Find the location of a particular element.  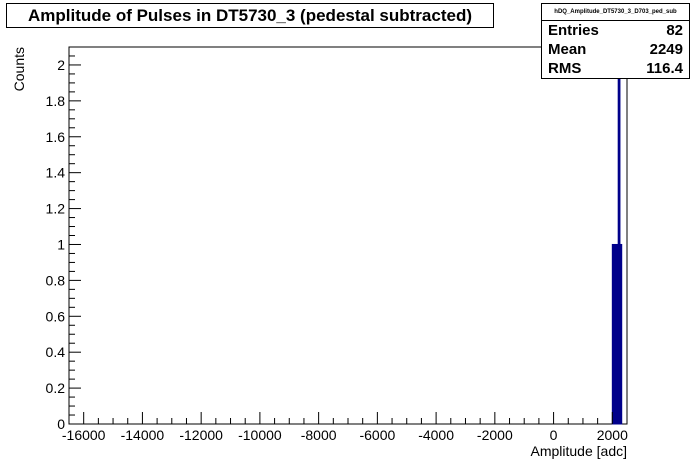

y-tick-label: 0.2 is located at coordinates (56, 388).